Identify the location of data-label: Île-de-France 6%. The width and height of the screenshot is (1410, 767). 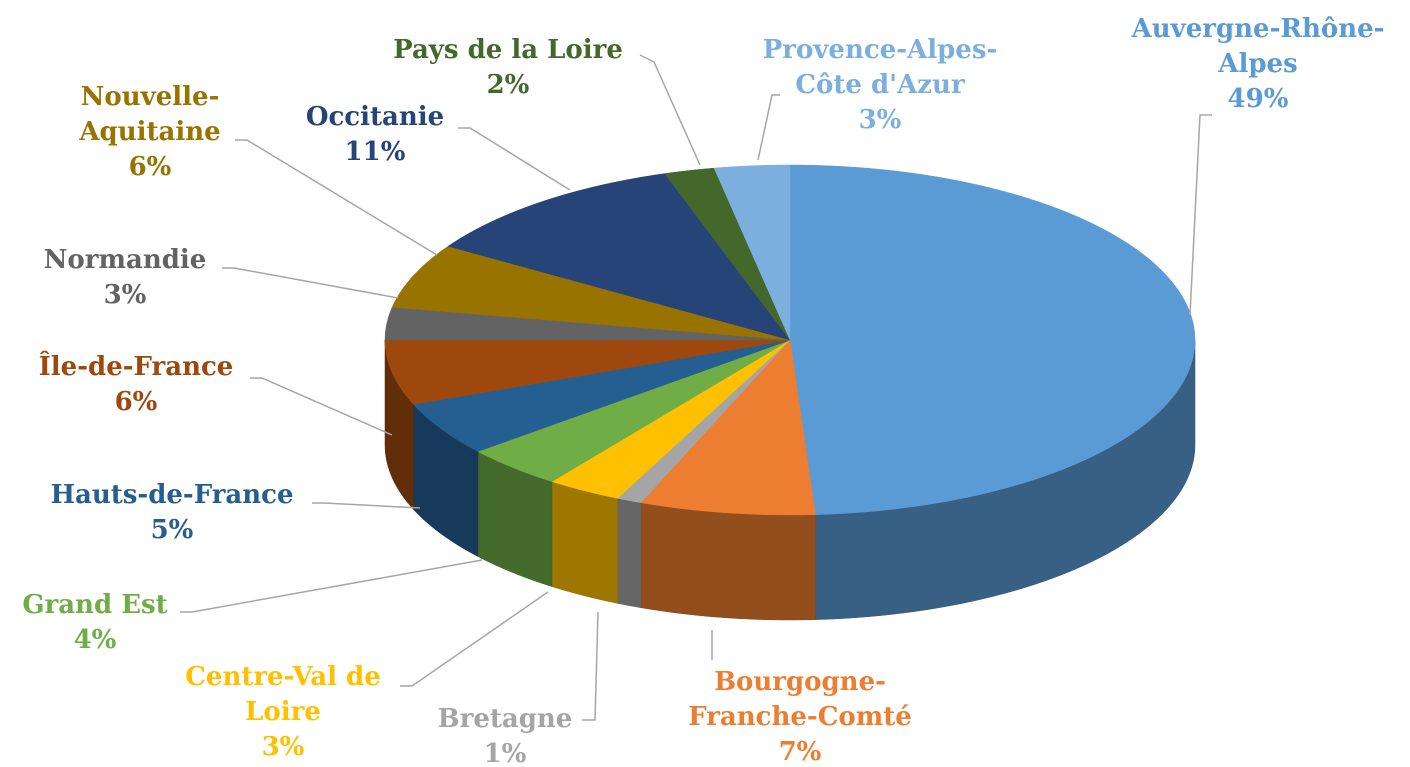
(136, 385).